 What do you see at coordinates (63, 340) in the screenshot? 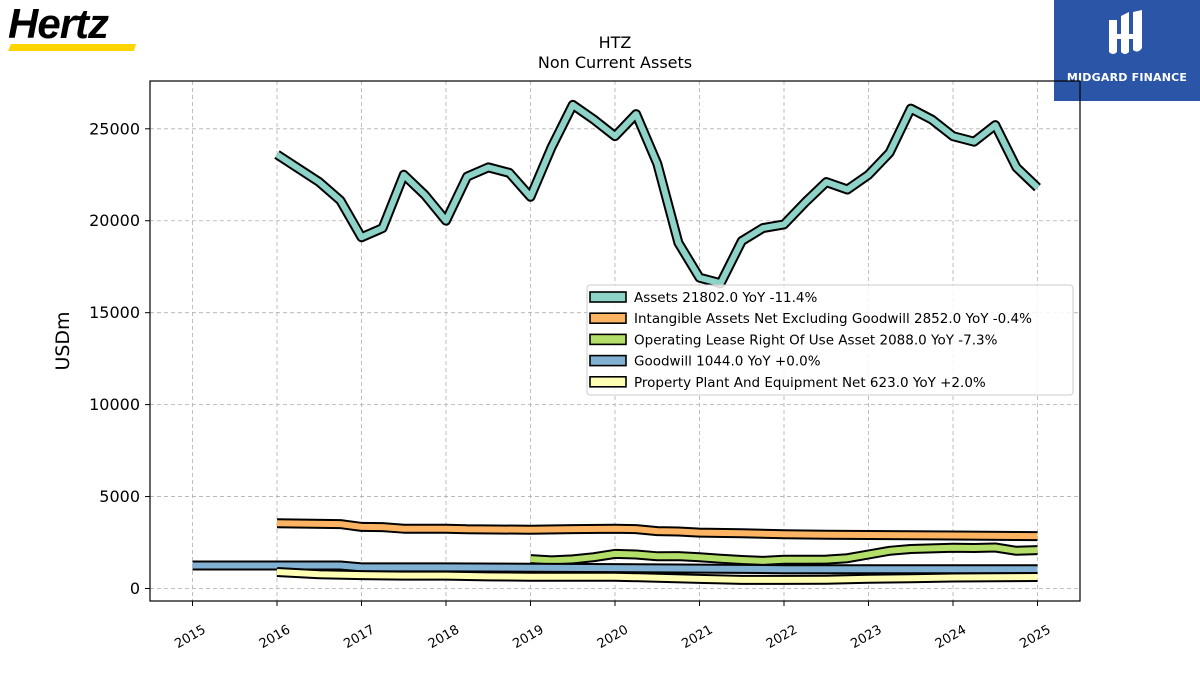
I see `y-axis-label: USDm` at bounding box center [63, 340].